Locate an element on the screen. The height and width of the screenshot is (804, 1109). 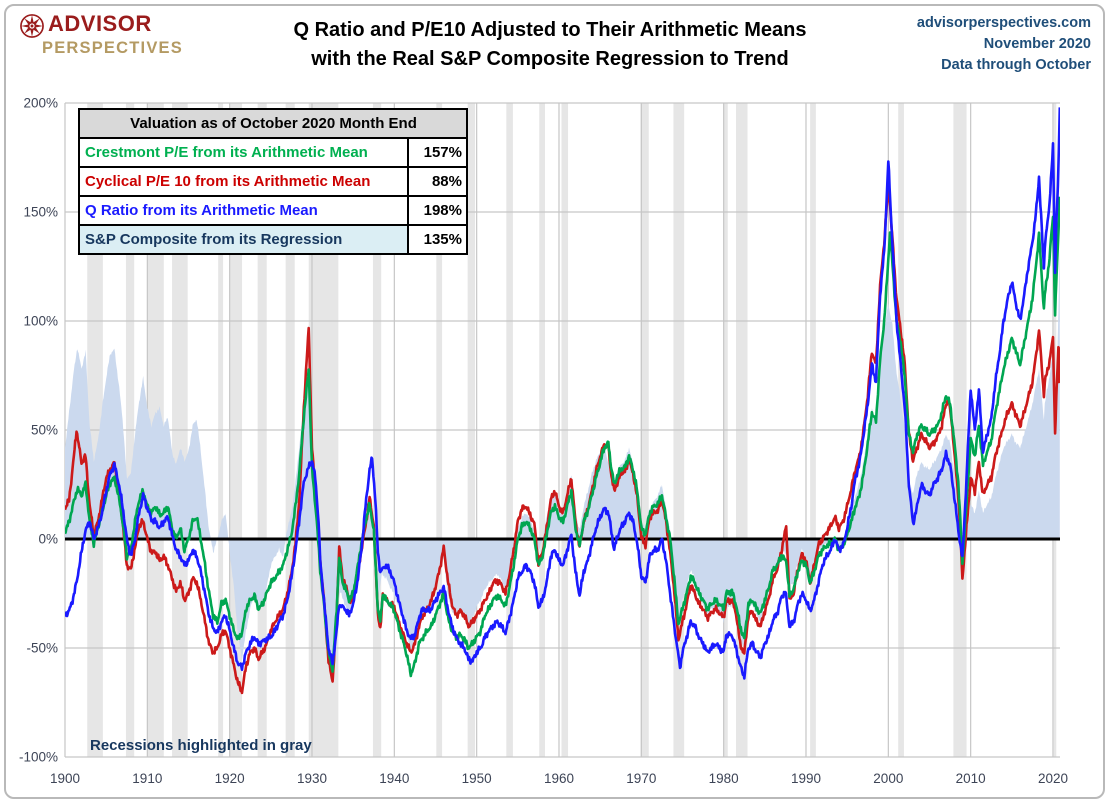
legend-value-qratio: 198% is located at coordinates (437, 210).